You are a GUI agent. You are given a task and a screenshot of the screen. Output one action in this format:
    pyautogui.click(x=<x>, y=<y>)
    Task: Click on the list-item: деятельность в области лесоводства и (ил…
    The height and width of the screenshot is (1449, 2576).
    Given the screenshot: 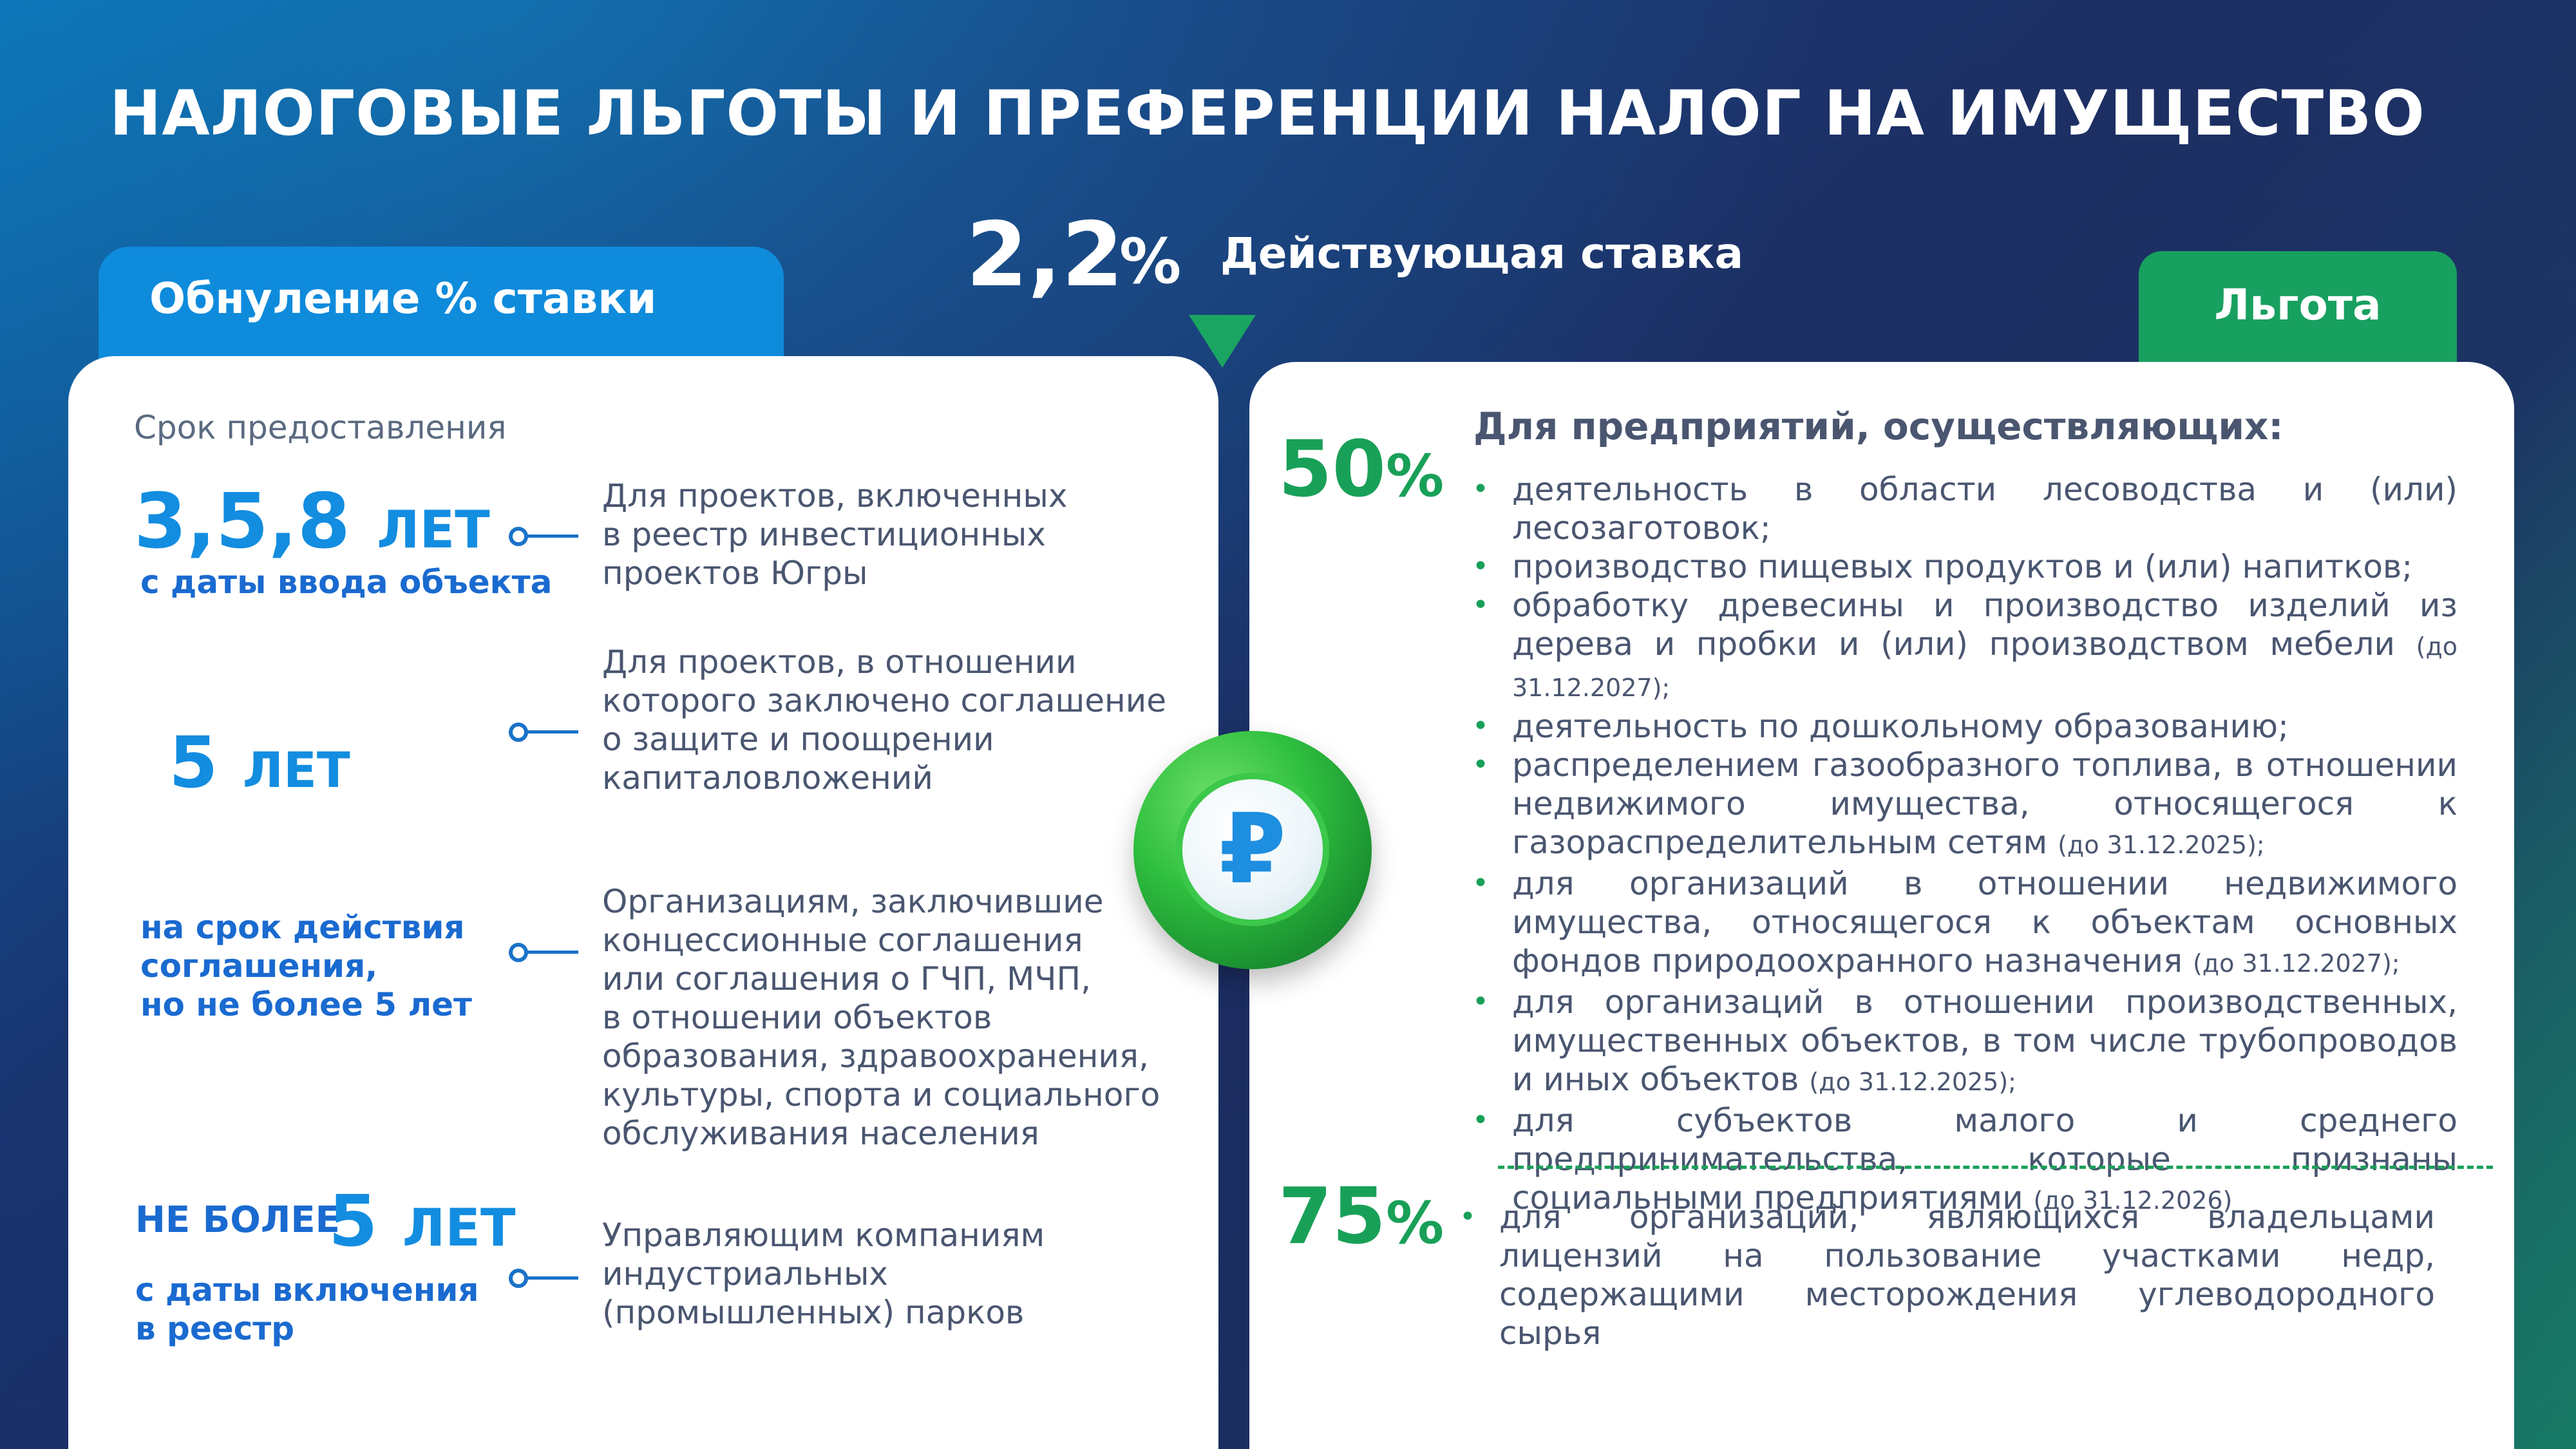 What is the action you would take?
    pyautogui.click(x=1965, y=509)
    